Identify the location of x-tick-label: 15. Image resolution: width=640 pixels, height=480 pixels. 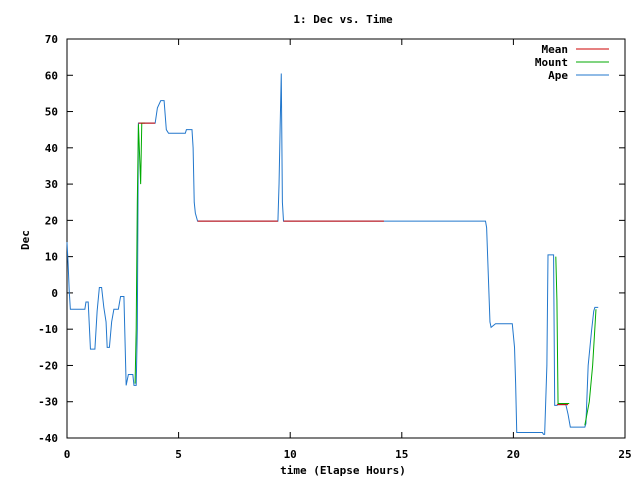
(401, 454).